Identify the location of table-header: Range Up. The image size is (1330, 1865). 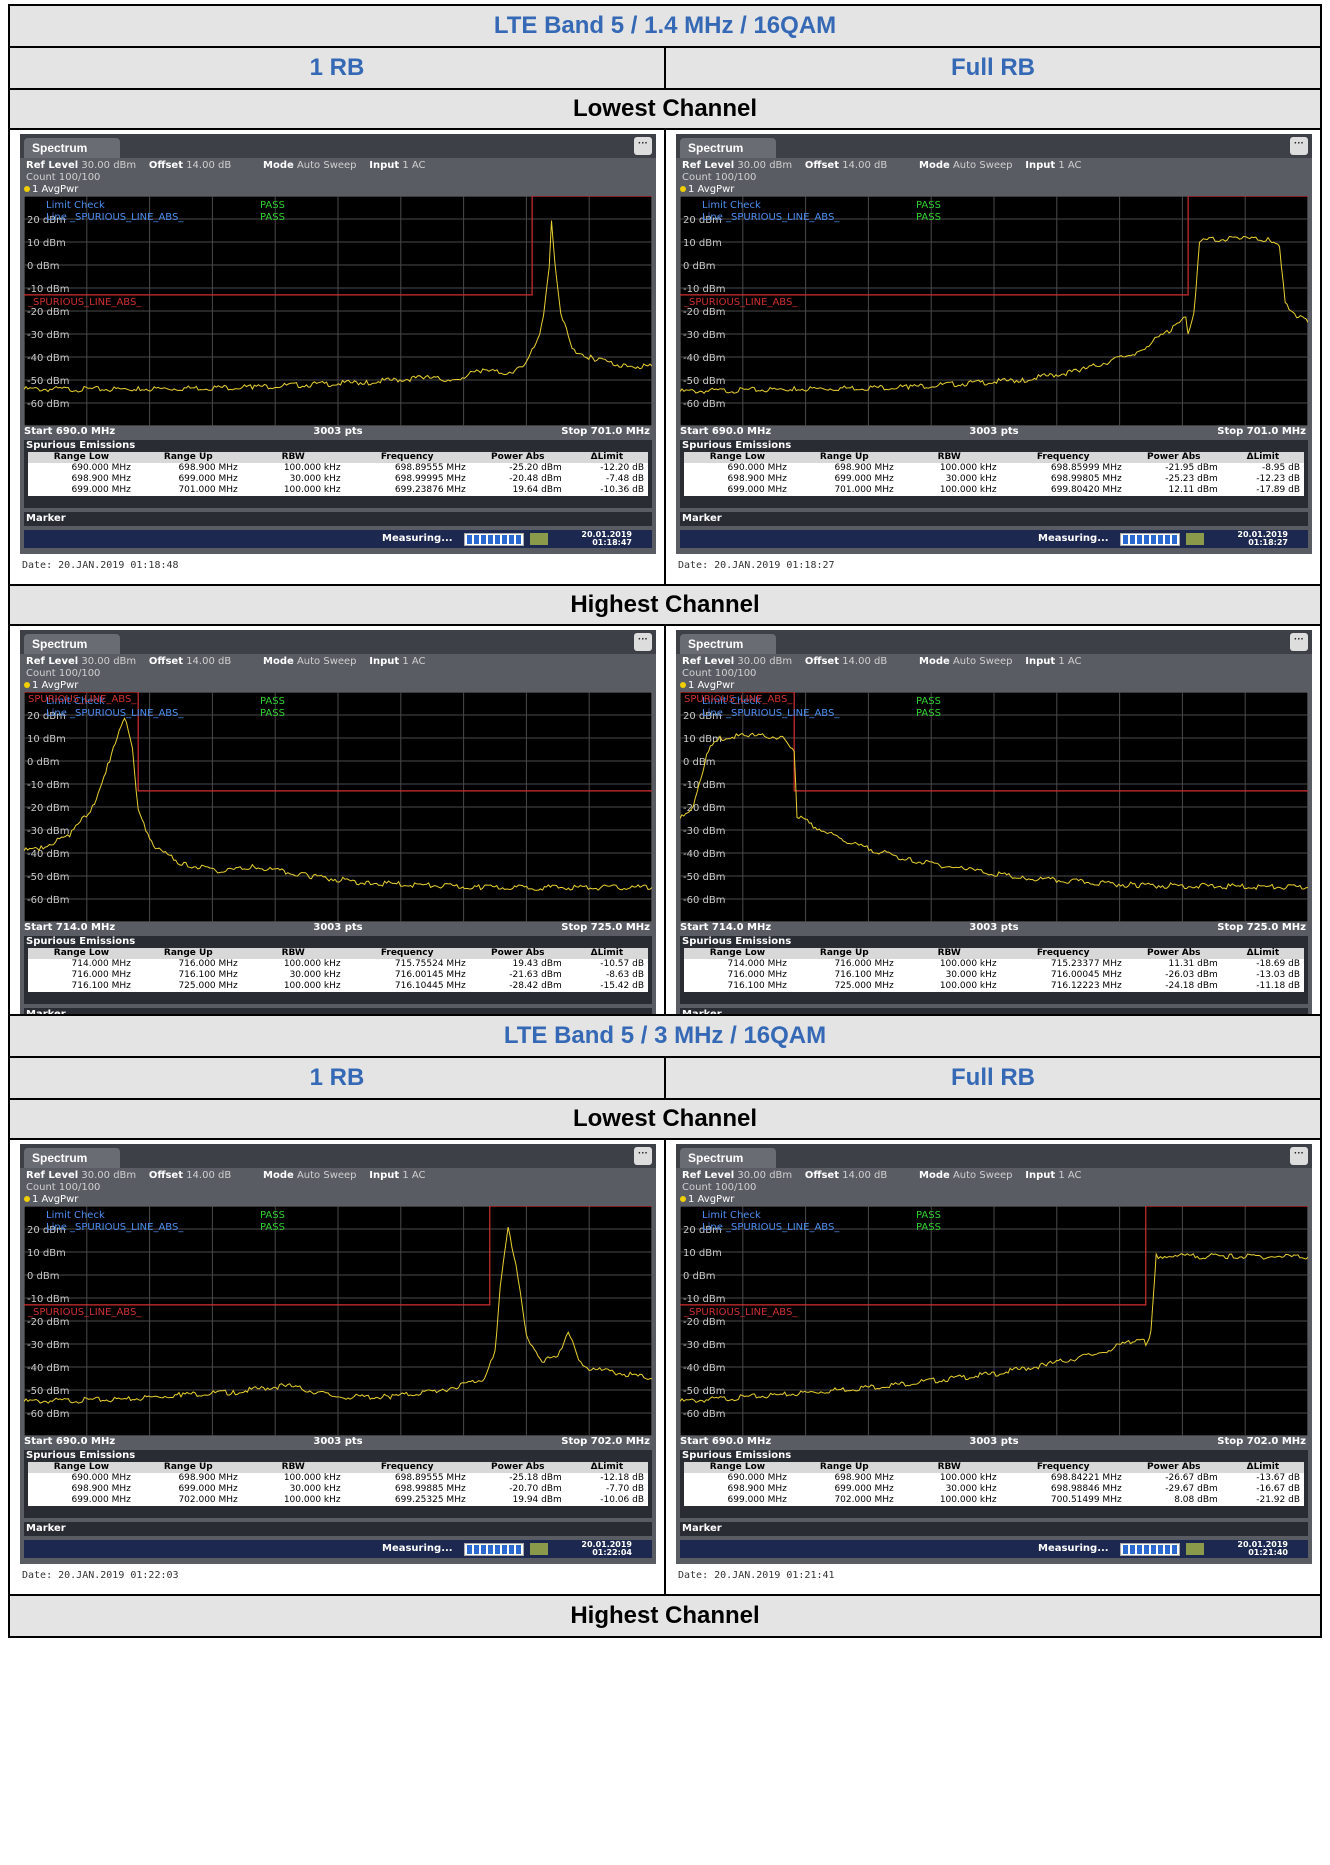
(844, 457).